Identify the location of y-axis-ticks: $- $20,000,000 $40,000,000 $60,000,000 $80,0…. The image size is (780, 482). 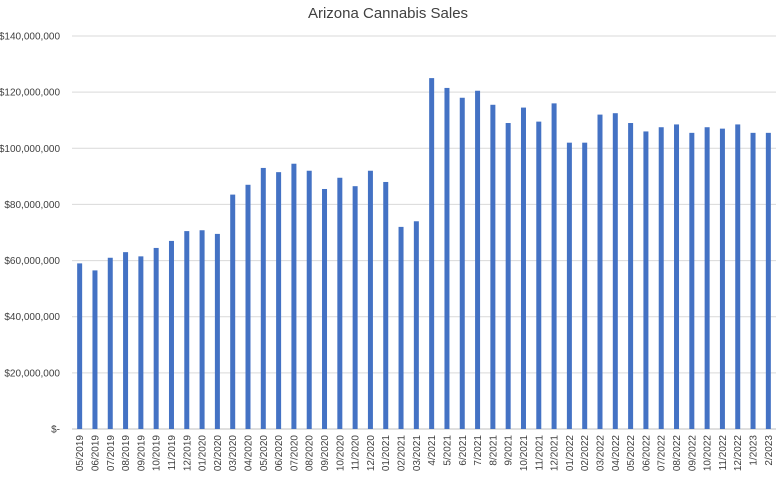
(30, 234).